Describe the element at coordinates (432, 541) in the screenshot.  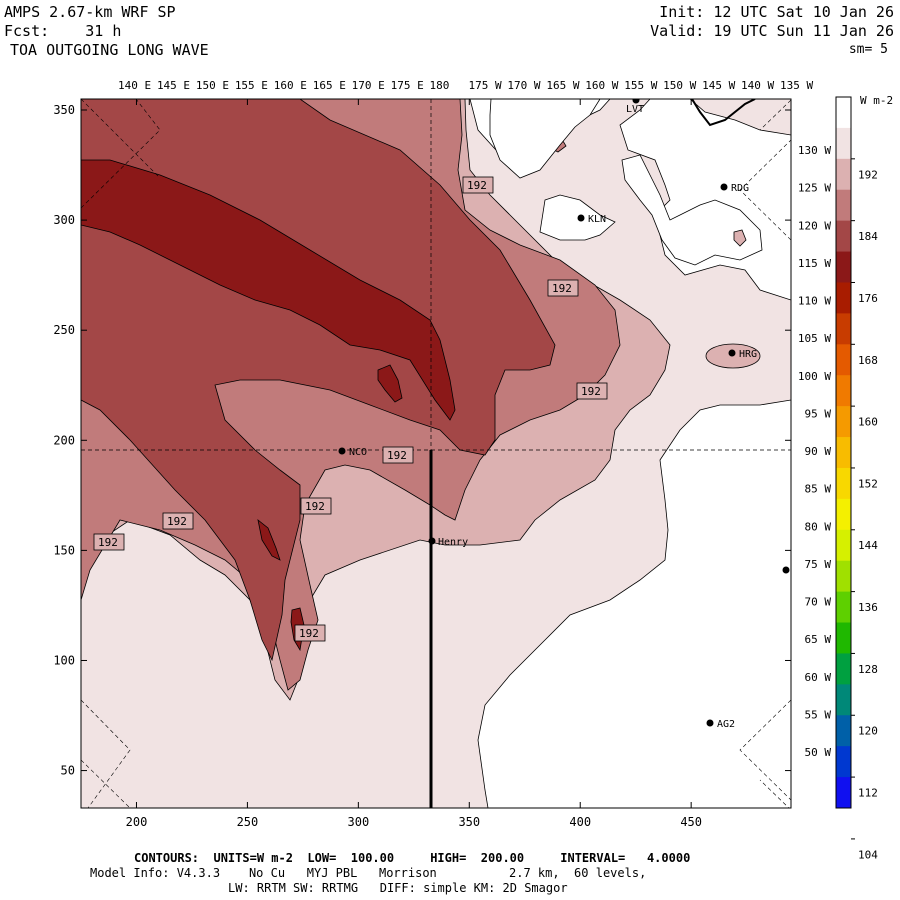
I see `station-dot-henry` at that location.